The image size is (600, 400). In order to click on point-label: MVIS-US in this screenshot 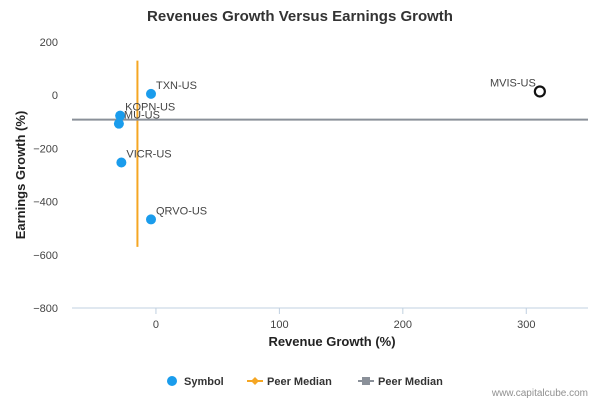, I will do `click(513, 83)`.